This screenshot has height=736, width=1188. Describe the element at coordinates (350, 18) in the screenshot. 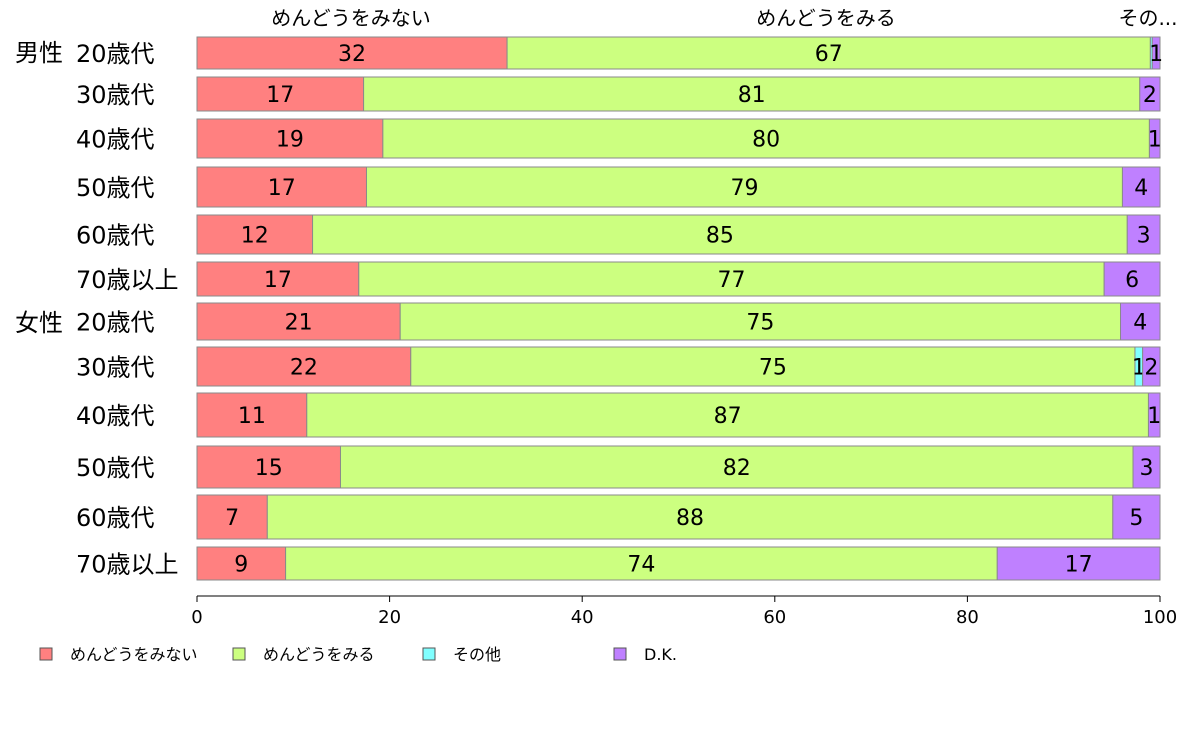

I see `header-label-not-care: めんどうをみない` at that location.